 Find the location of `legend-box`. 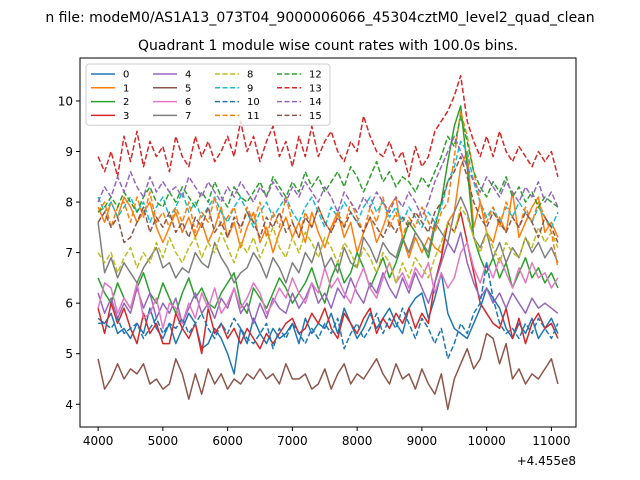

legend-box is located at coordinates (208, 94).